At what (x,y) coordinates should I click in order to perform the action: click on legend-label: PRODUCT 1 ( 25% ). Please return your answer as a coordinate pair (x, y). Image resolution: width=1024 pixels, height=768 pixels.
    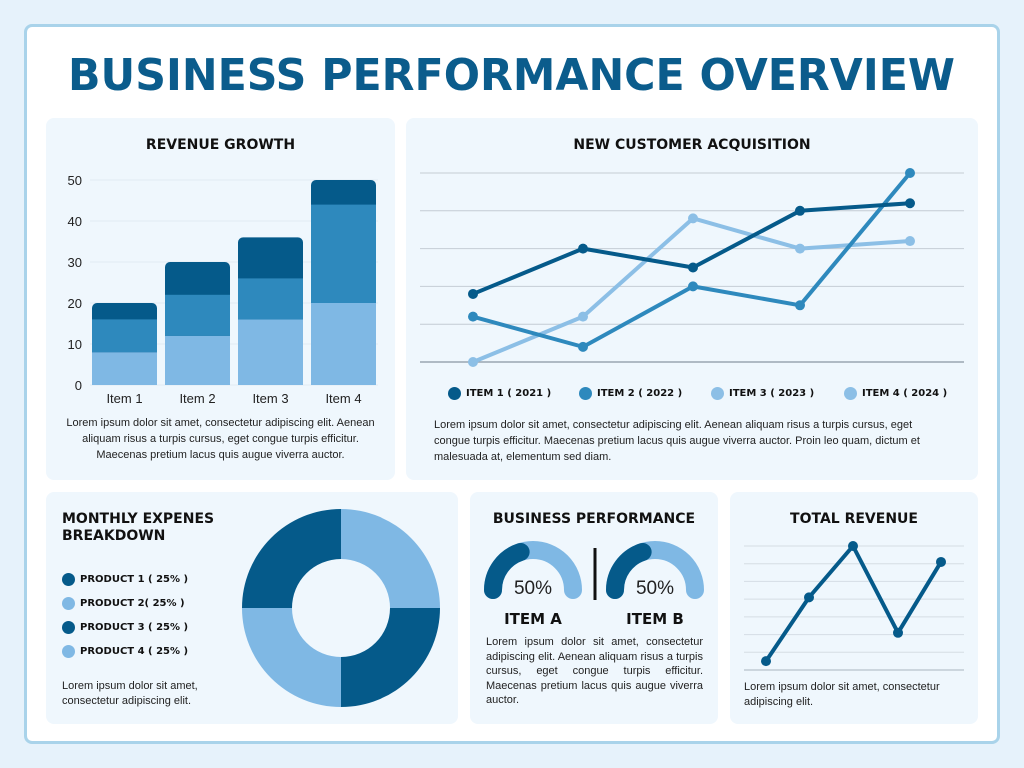
    Looking at the image, I should click on (134, 579).